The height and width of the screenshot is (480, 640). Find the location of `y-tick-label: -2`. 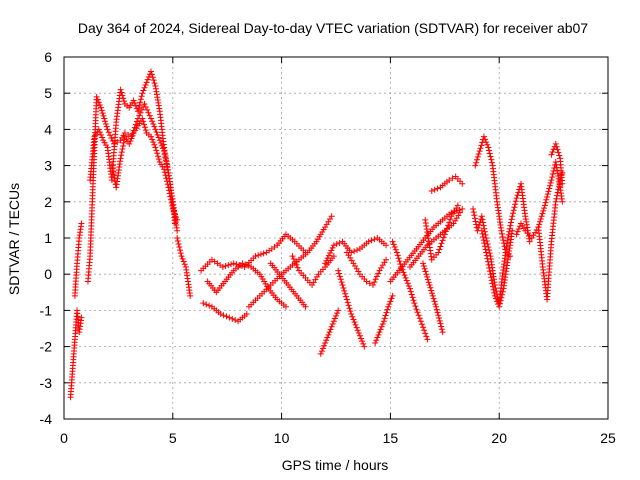

y-tick-label: -2 is located at coordinates (46, 347).